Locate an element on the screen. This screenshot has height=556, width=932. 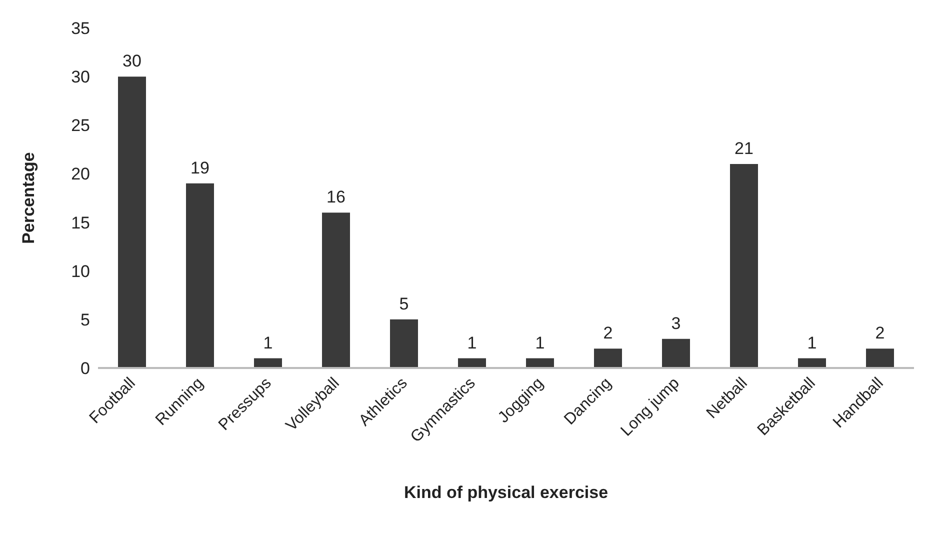
data-label: 5 is located at coordinates (404, 304).